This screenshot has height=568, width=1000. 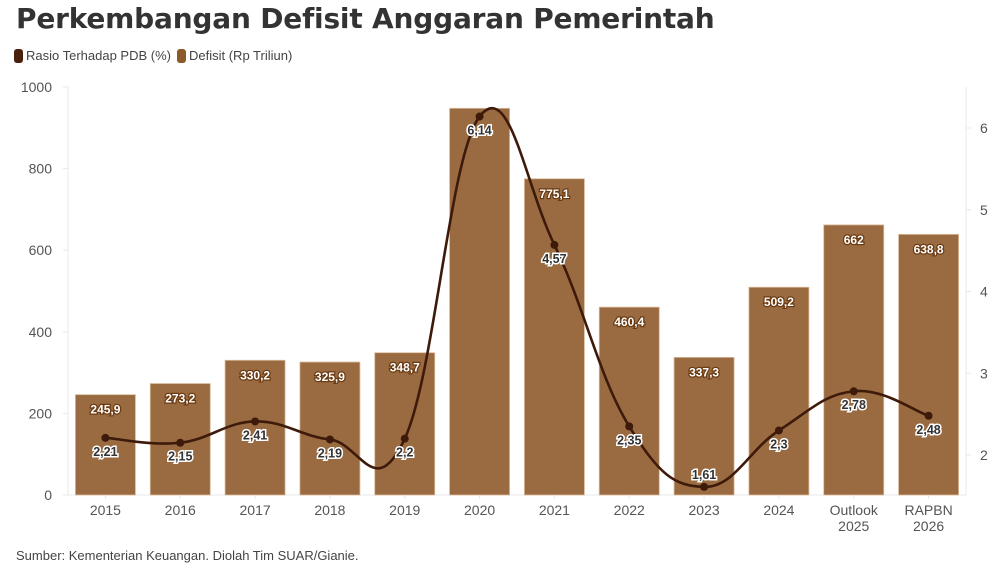 I want to click on bar-value-label: 337,3, so click(x=704, y=372).